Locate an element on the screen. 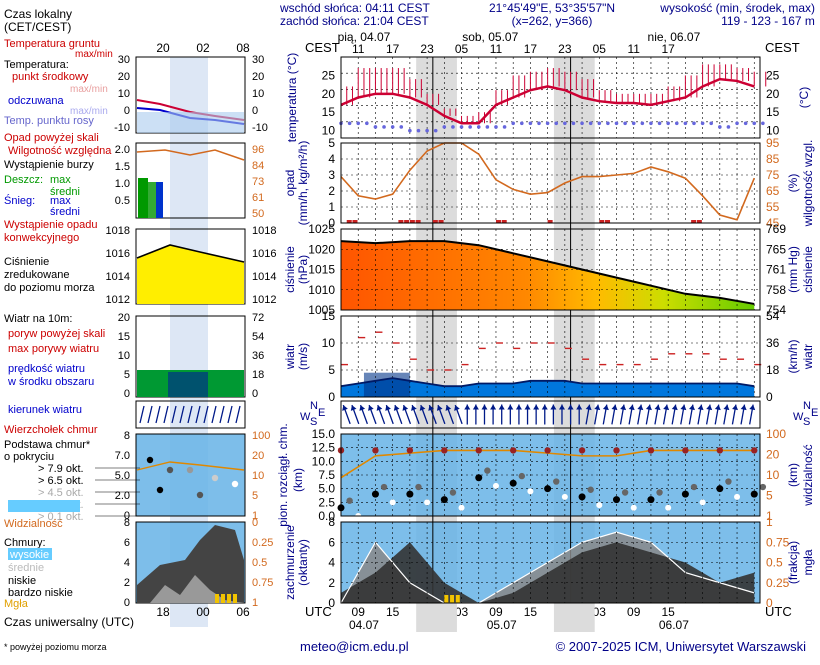 This screenshot has width=820, height=665. humidity-tick: 75 is located at coordinates (773, 175).